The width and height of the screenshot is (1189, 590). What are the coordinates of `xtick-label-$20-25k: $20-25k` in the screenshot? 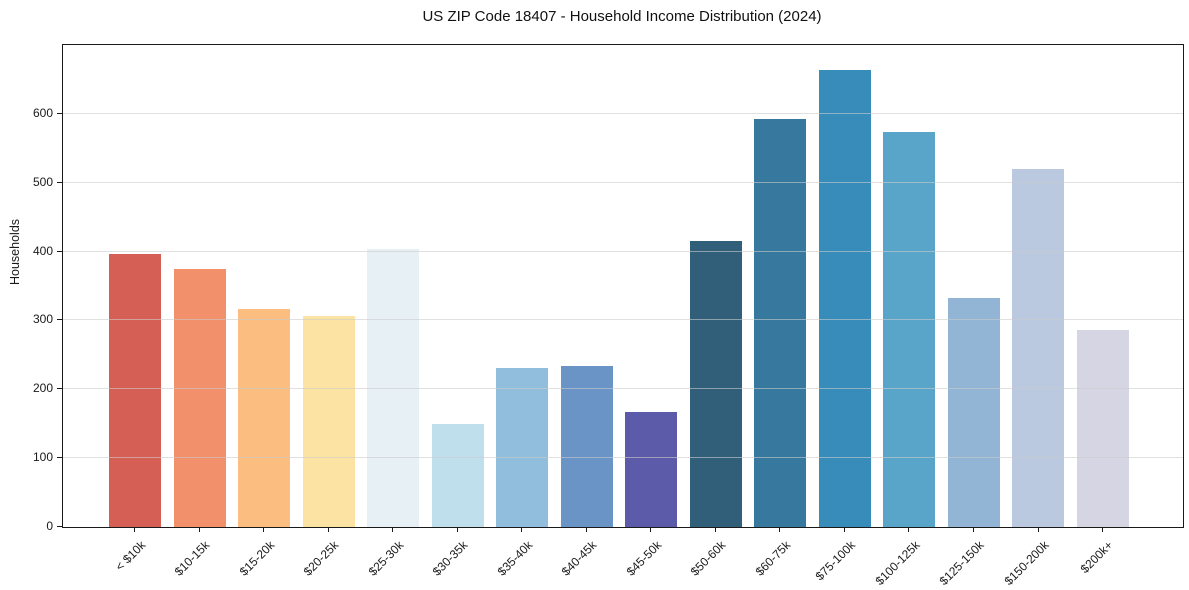 It's located at (321, 558).